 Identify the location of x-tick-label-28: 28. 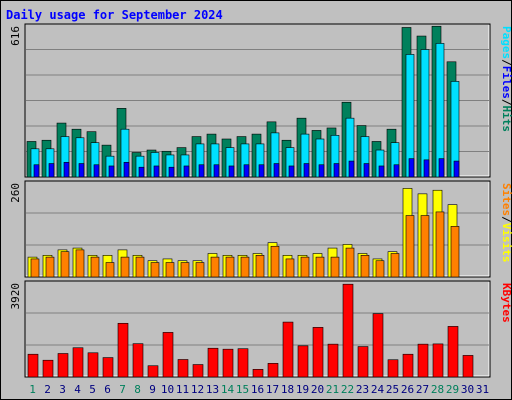
(437, 389).